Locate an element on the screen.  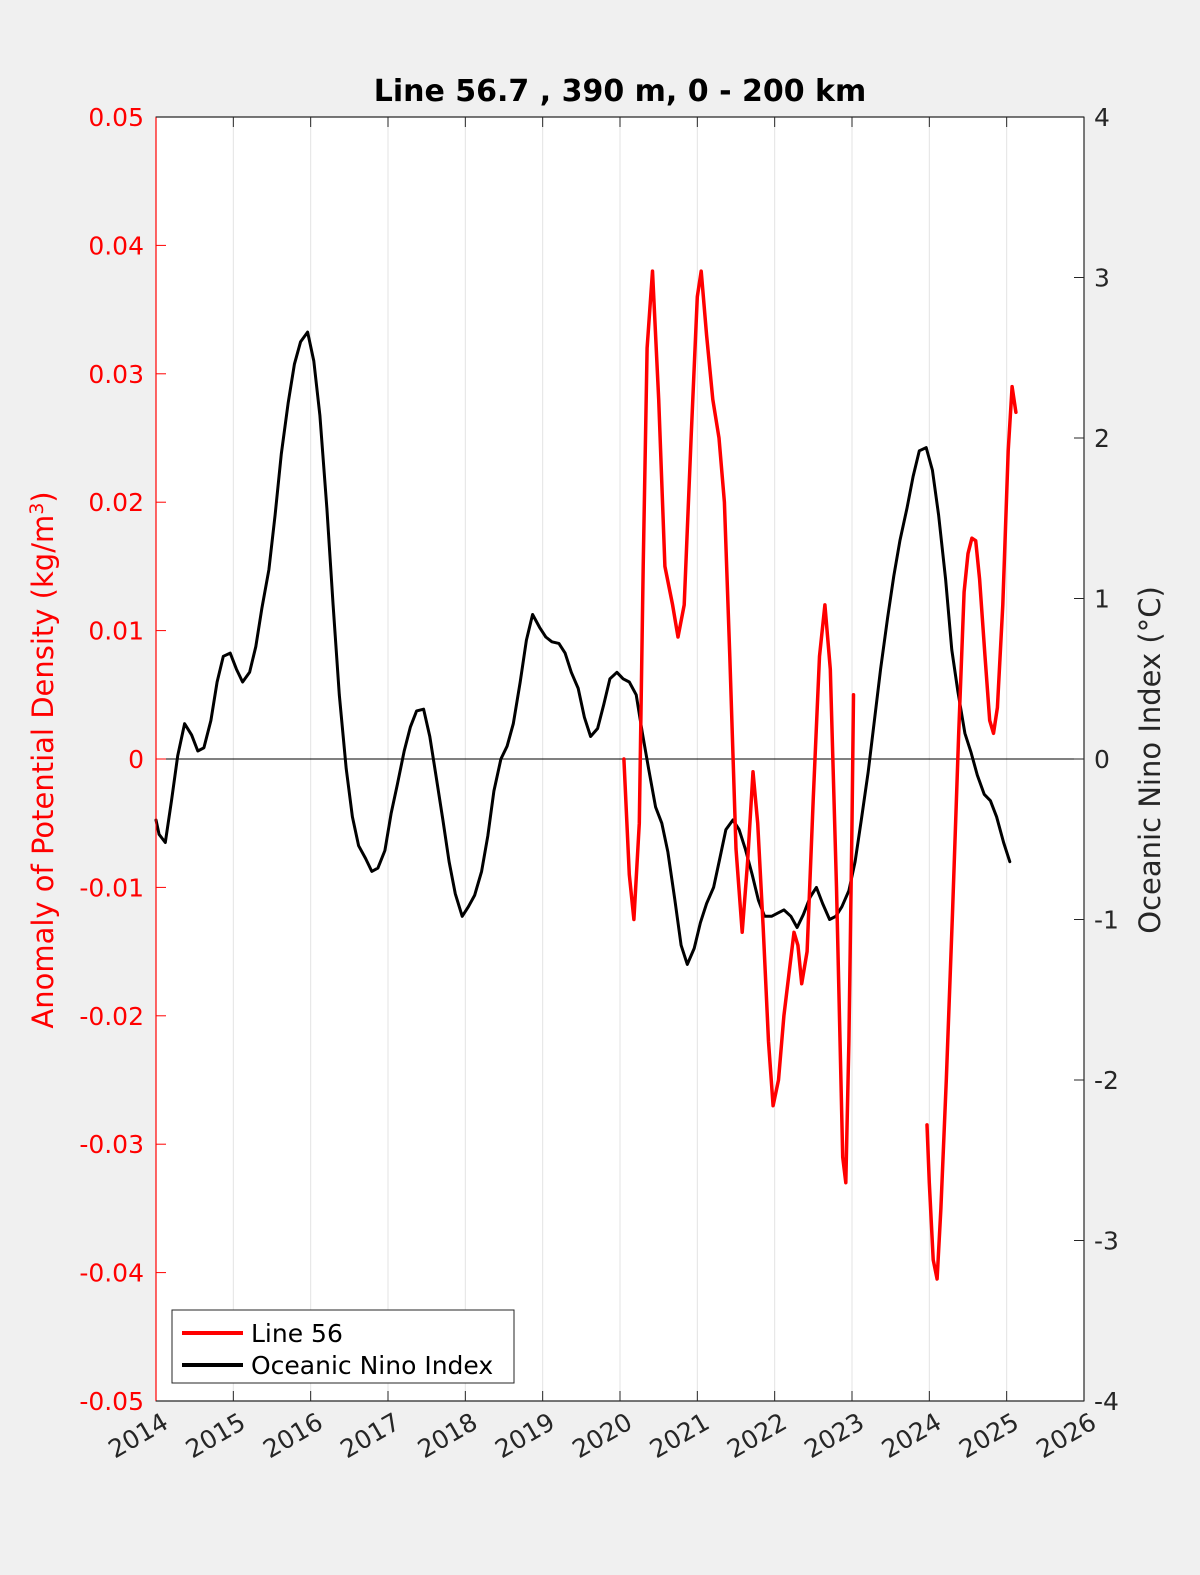
y-left-tick-label: -0.01 is located at coordinates (111, 887).